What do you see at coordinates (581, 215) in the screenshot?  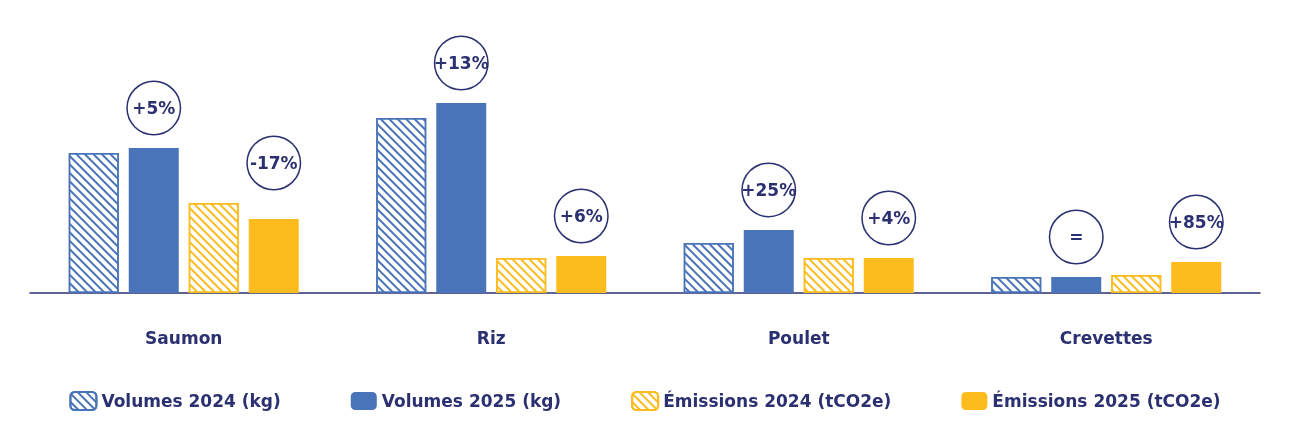 I see `annotation: +6%` at bounding box center [581, 215].